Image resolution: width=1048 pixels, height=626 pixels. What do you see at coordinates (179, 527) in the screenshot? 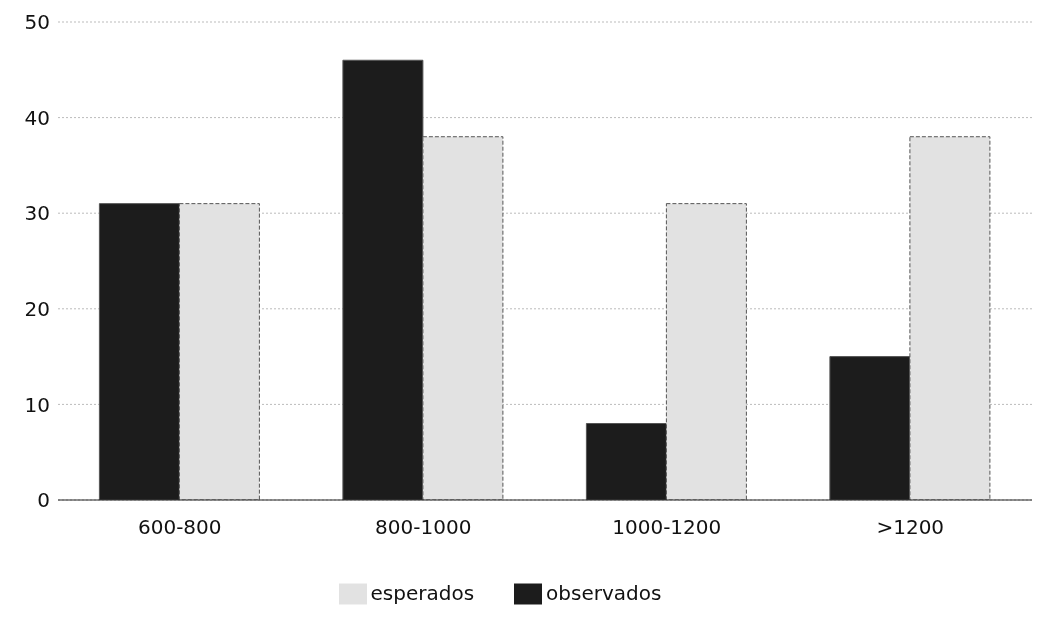
I see `x-tick-label: 600-800` at bounding box center [179, 527].